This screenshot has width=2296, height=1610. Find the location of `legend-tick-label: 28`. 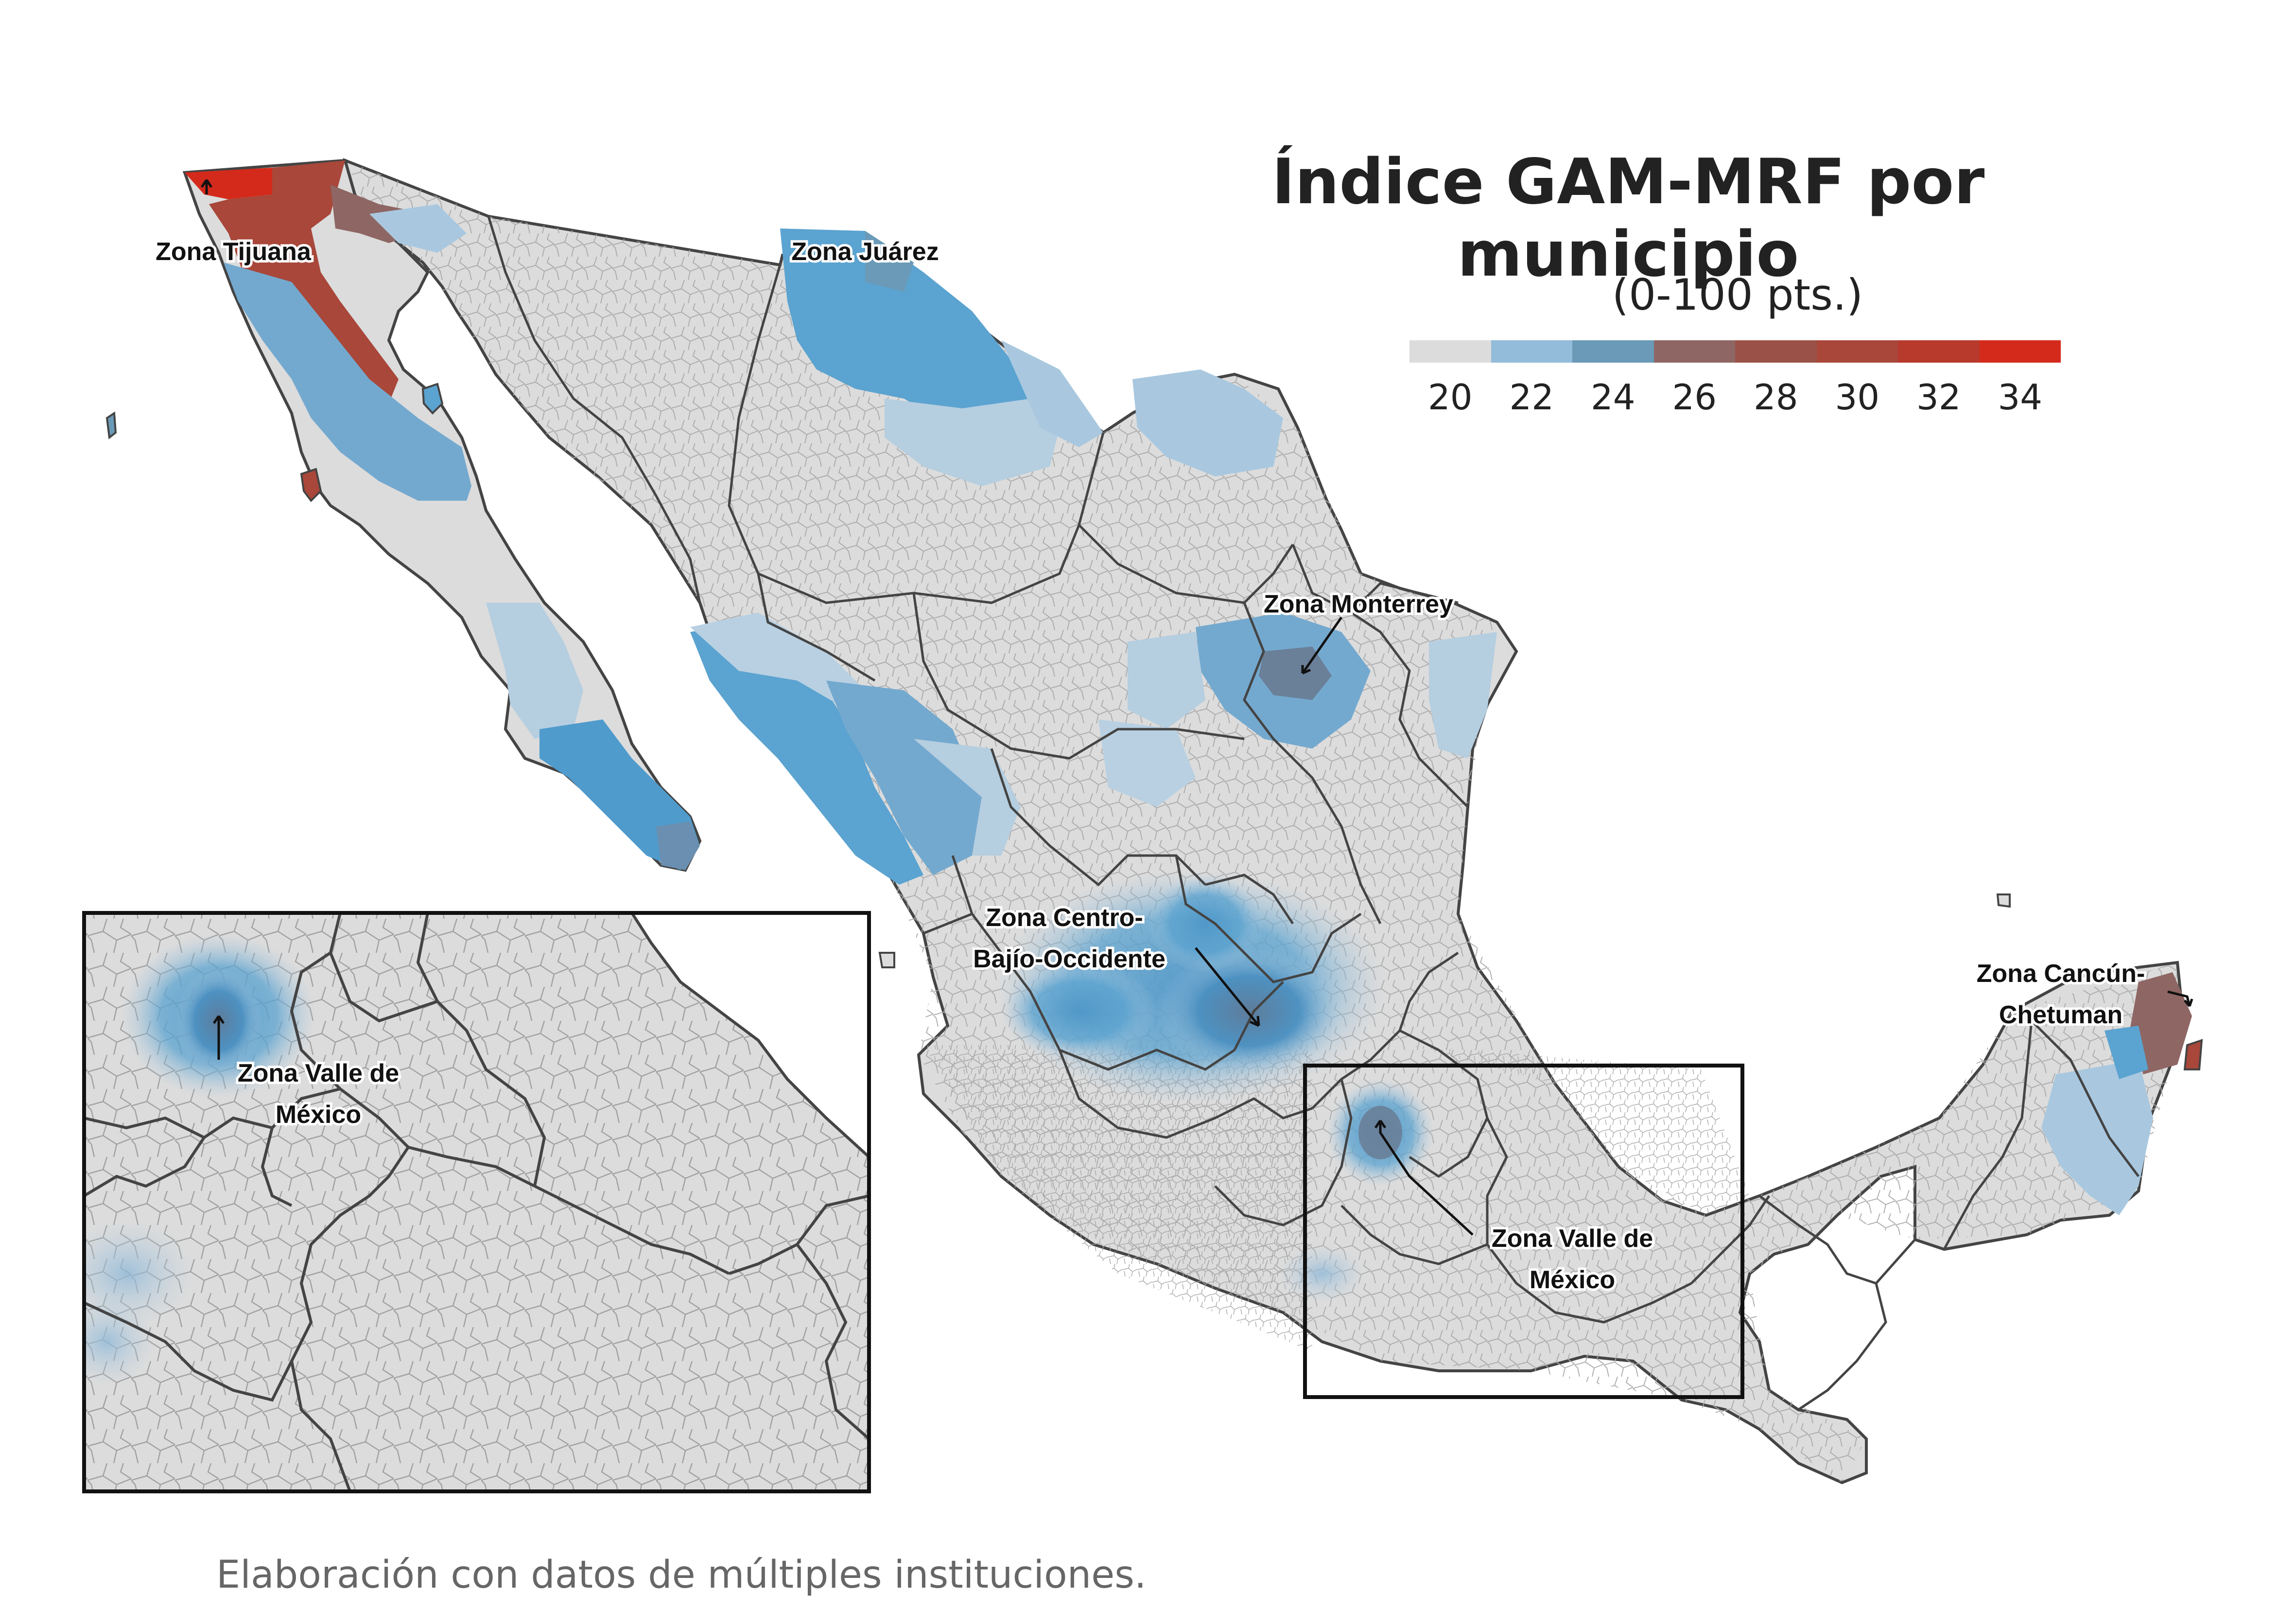

legend-tick-label: 28 is located at coordinates (1775, 397).